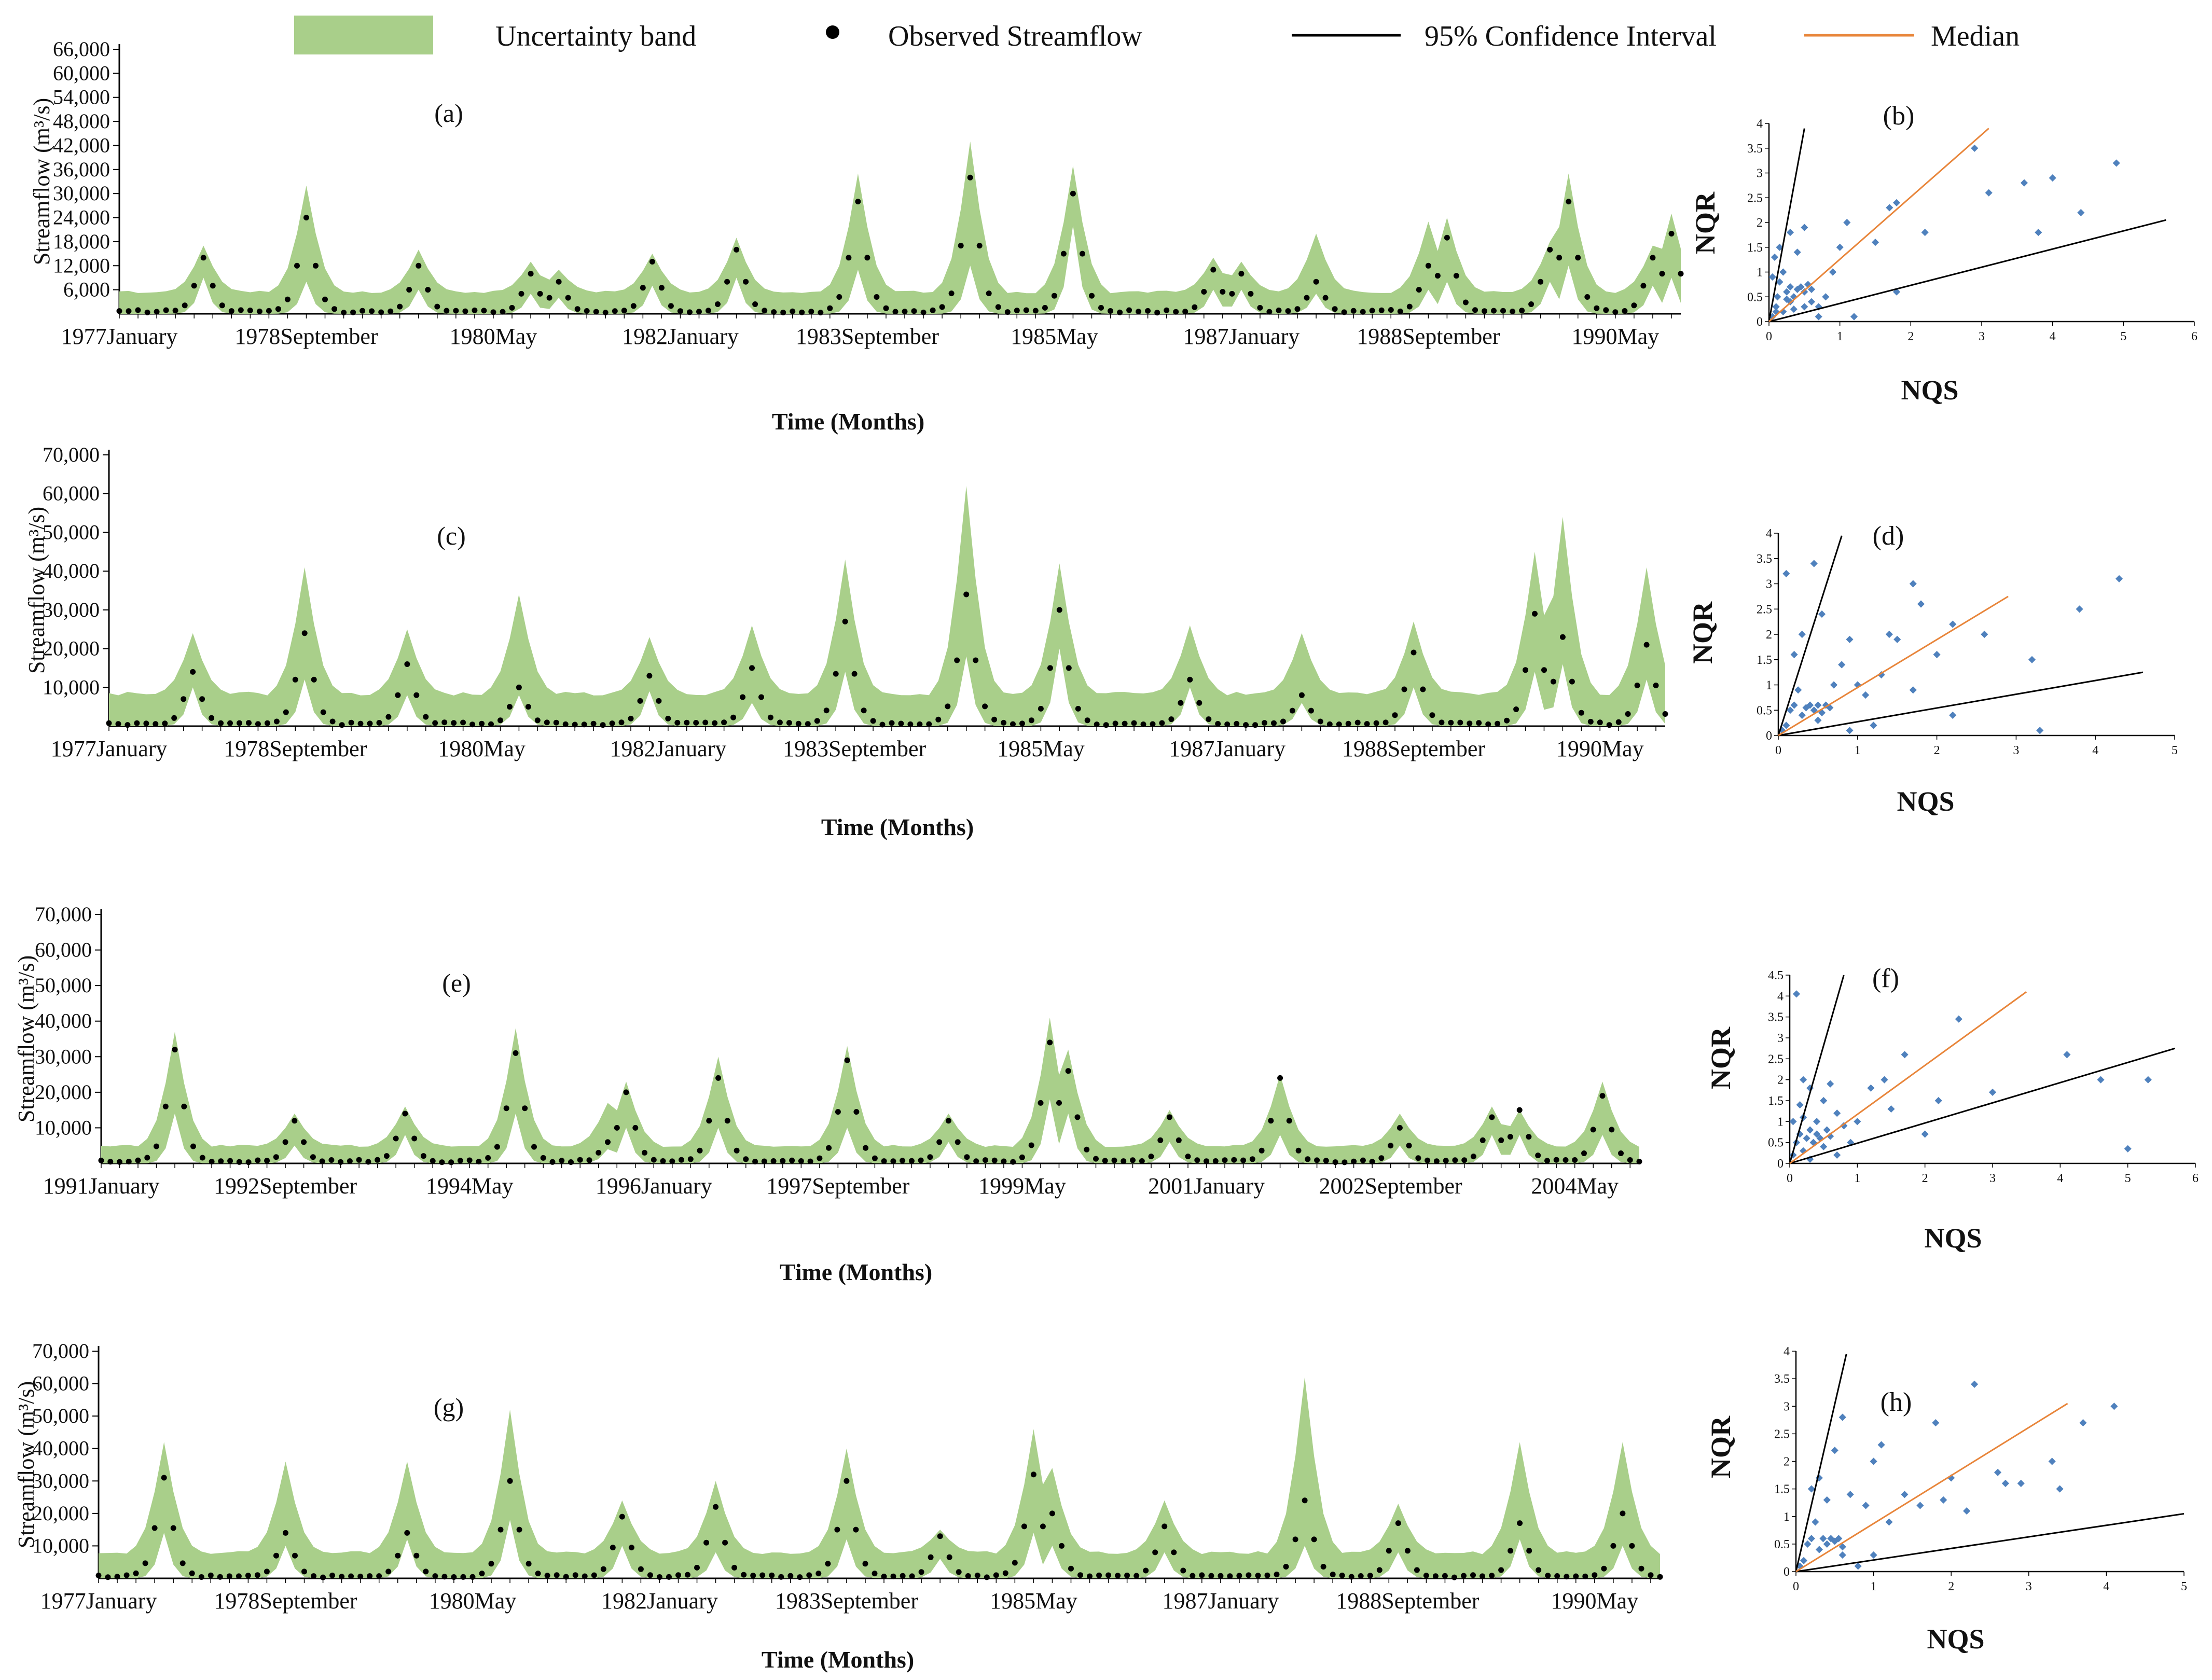 The width and height of the screenshot is (2212, 1680). Describe the element at coordinates (2195, 1178) in the screenshot. I see `x-tick-label: 6` at that location.